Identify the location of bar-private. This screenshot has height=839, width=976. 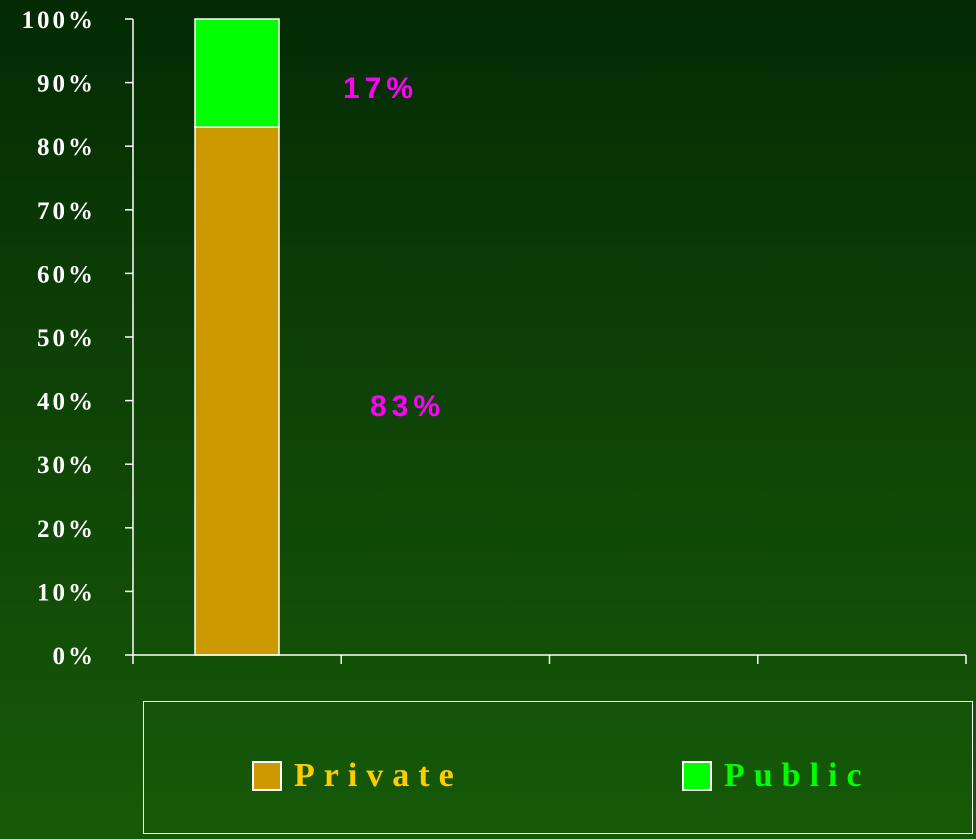
(237, 391).